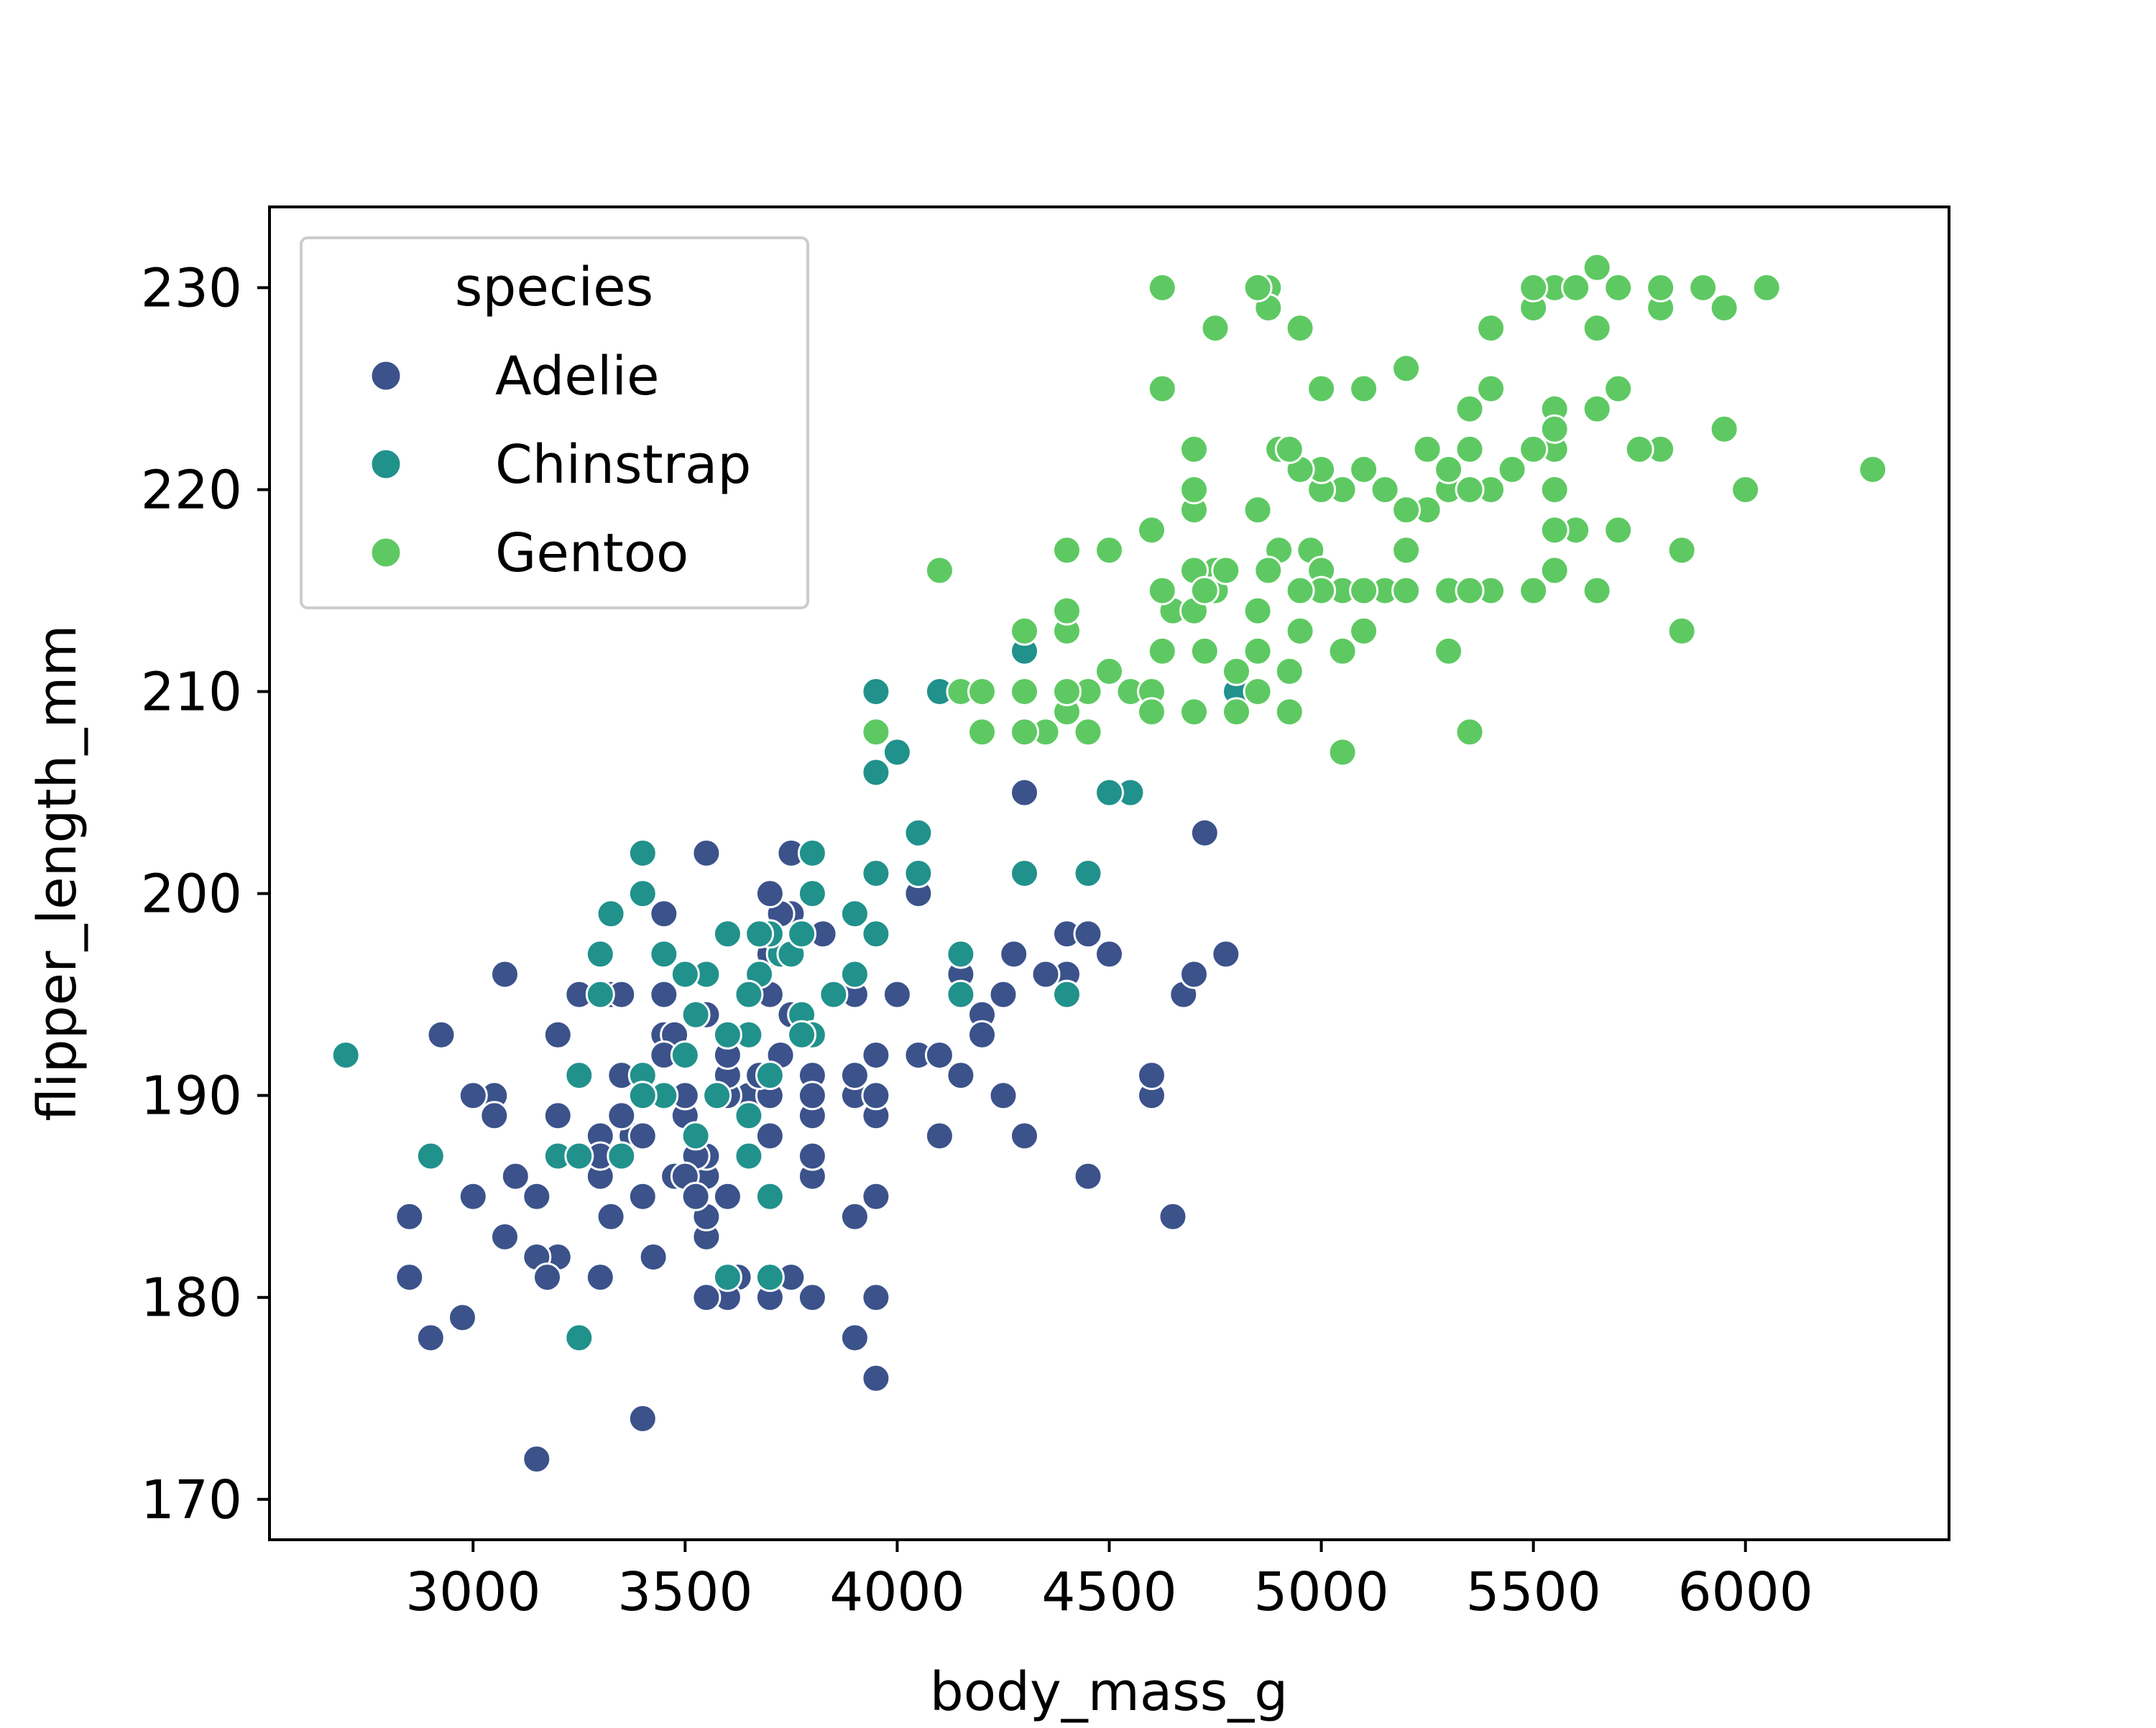 The image size is (2156, 1728). What do you see at coordinates (684, 1592) in the screenshot?
I see `x-tick-label: 3500` at bounding box center [684, 1592].